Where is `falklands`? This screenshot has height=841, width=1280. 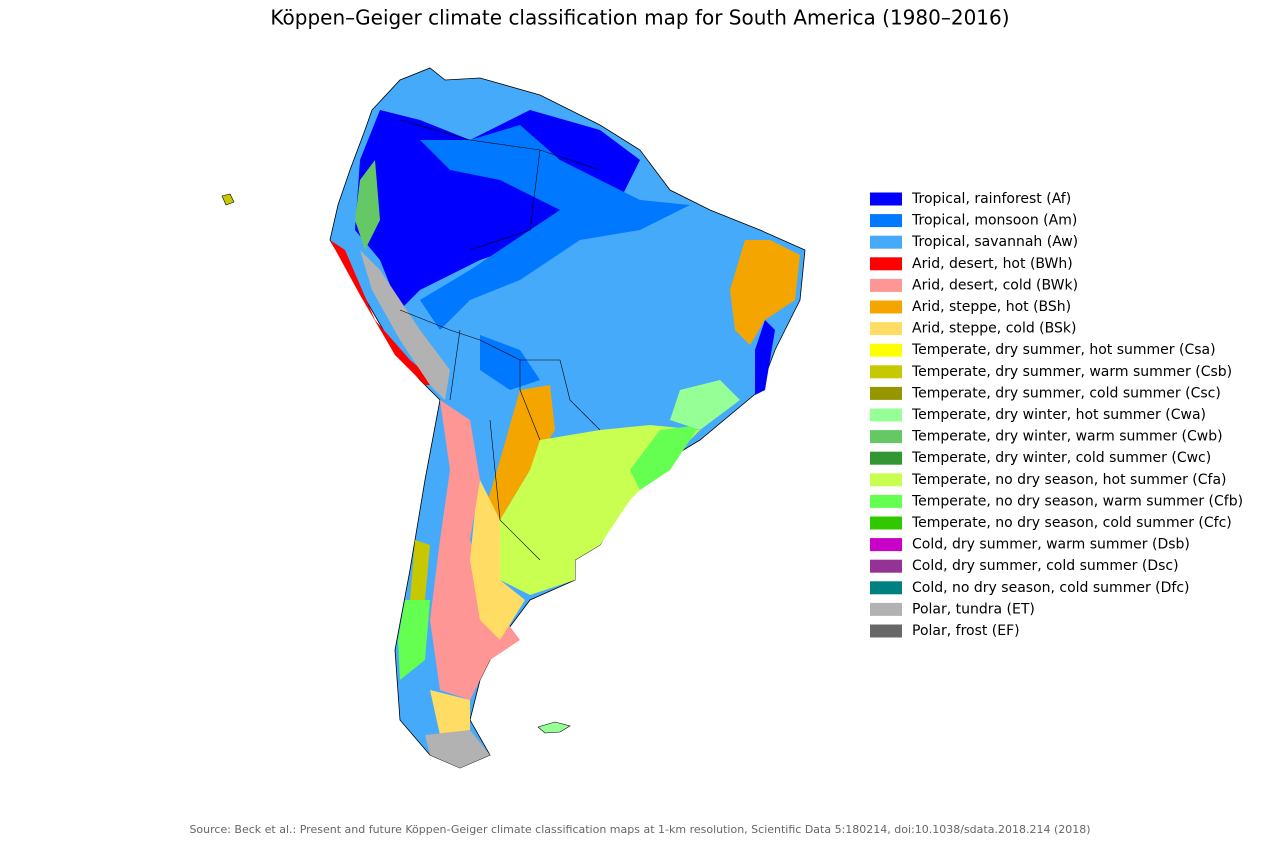
falklands is located at coordinates (554, 727).